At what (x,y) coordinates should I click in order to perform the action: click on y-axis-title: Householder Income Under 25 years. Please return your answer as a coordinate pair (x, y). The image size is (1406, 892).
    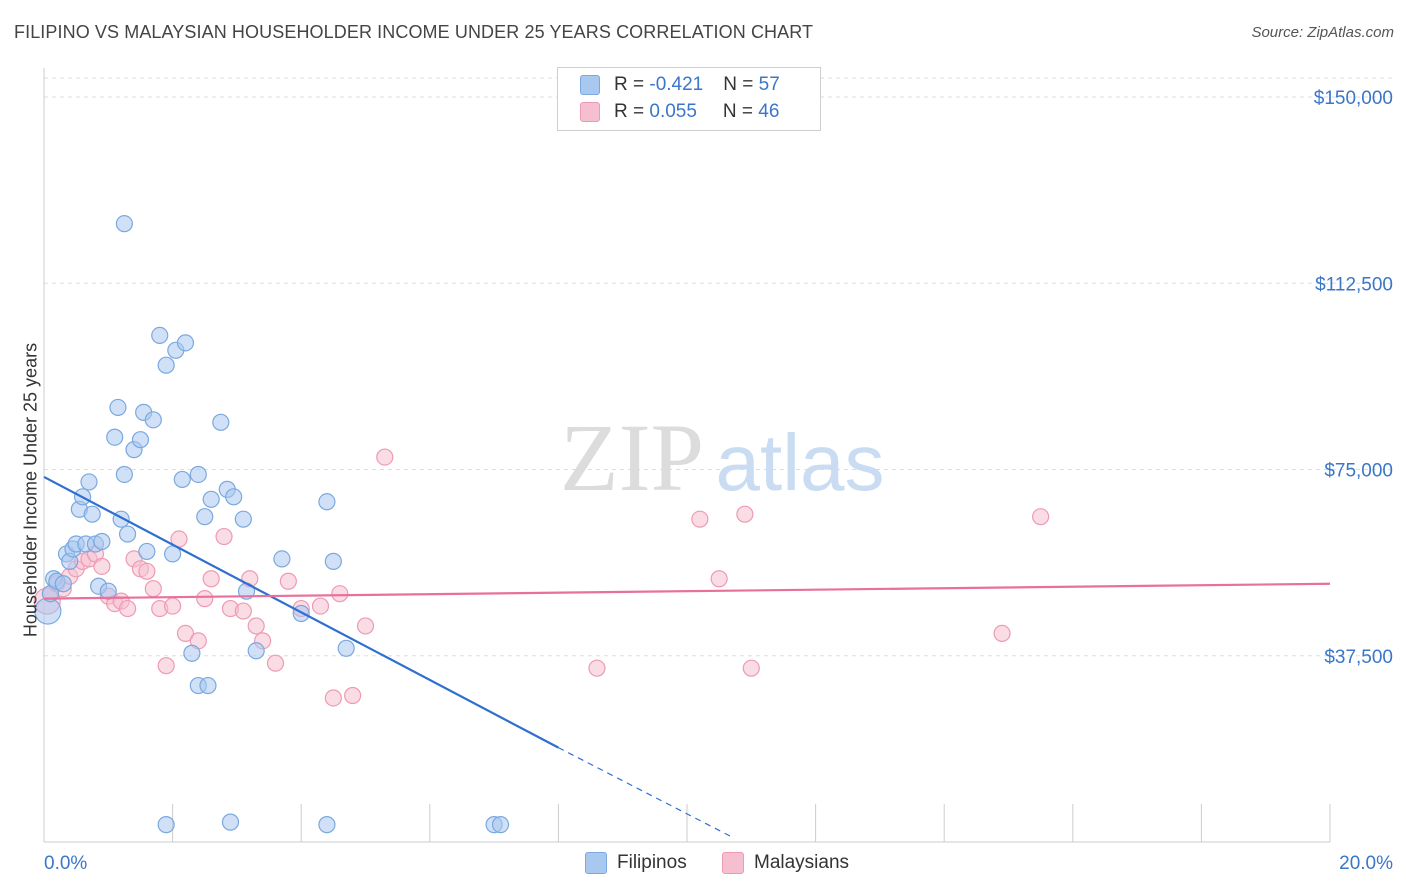
    Looking at the image, I should click on (30, 490).